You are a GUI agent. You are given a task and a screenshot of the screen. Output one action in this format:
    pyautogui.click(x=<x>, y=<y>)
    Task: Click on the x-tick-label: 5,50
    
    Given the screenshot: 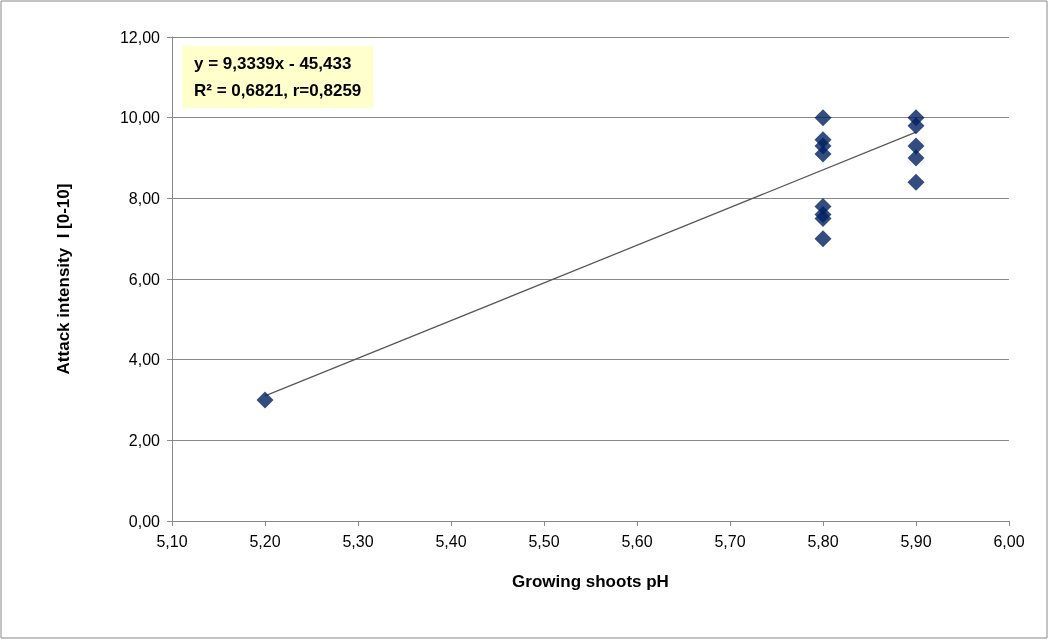 What is the action you would take?
    pyautogui.click(x=544, y=541)
    